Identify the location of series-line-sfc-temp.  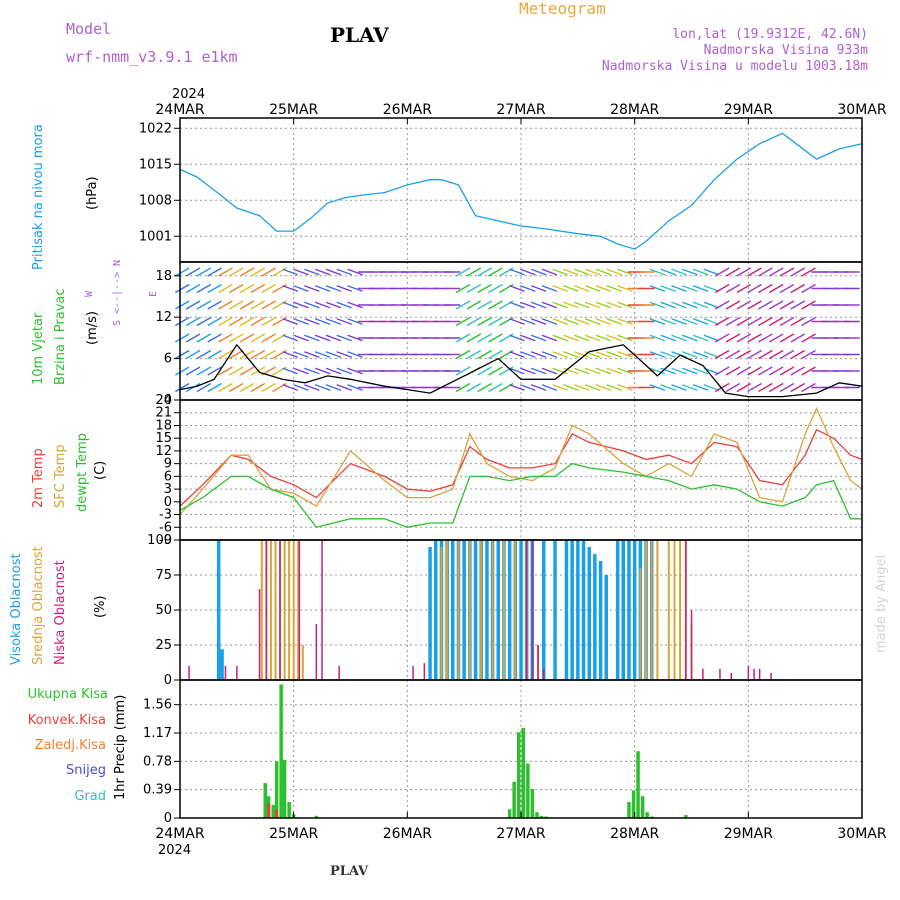
(521, 460).